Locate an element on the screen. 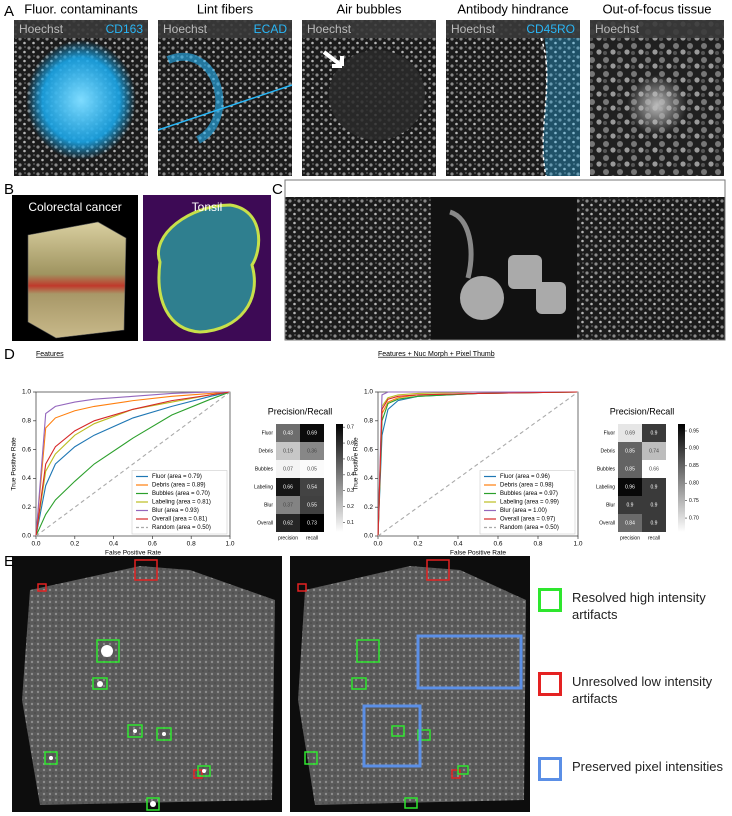 The image size is (732, 816). stain-label: CD45RO is located at coordinates (550, 29).